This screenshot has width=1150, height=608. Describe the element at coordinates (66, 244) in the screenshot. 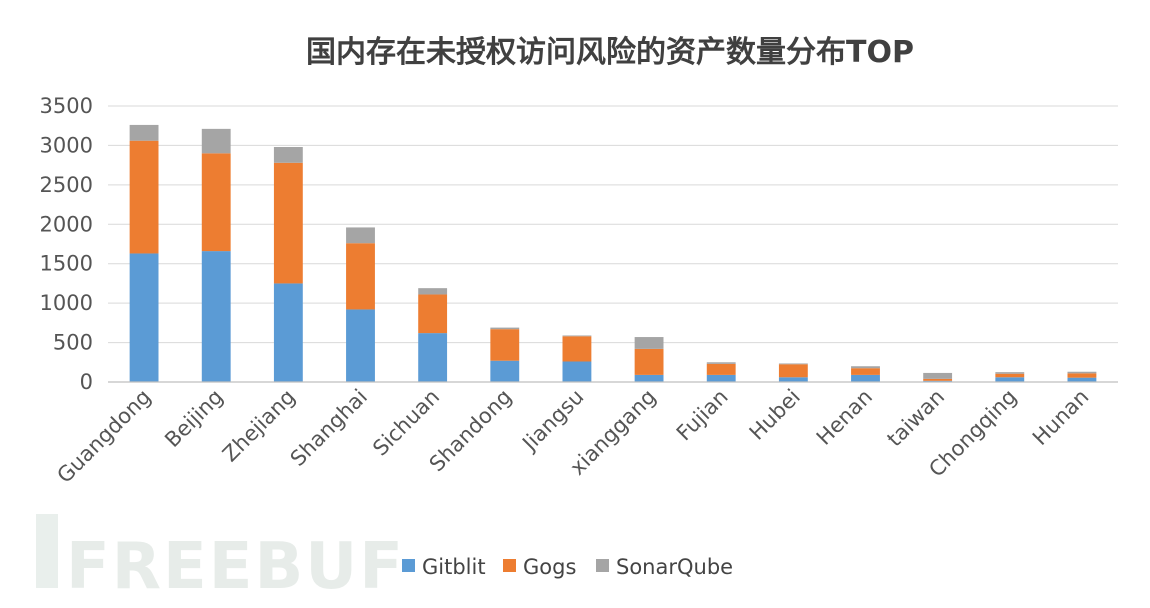

I see `y-axis-ticks: 0 500 1000 1500 2000 2500 3000 3500` at that location.